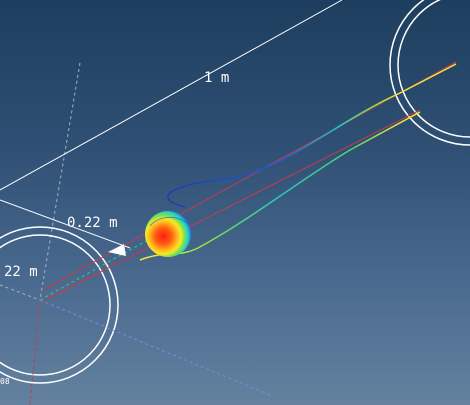  What do you see at coordinates (60, 181) in the screenshot?
I see `guide-vertical-dashed` at bounding box center [60, 181].